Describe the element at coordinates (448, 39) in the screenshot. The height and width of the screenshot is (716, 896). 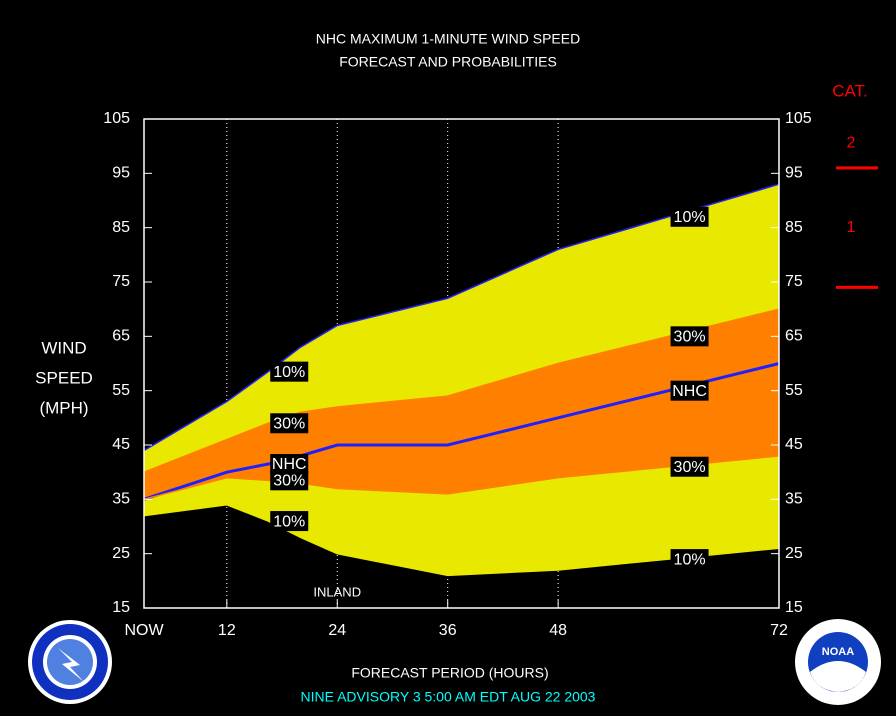
I see `chart-title: NHC MAXIMUM 1-MINUTE WIND SPEED` at that location.